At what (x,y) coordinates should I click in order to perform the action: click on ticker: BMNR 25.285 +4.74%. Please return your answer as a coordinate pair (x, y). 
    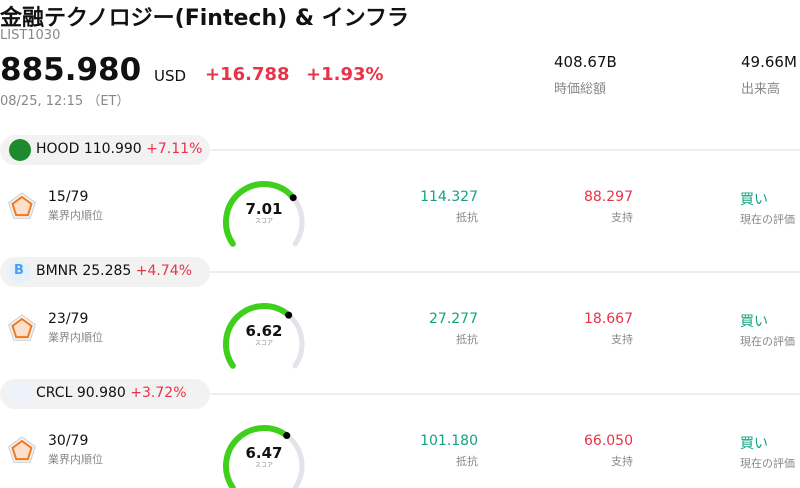
    Looking at the image, I should click on (114, 271).